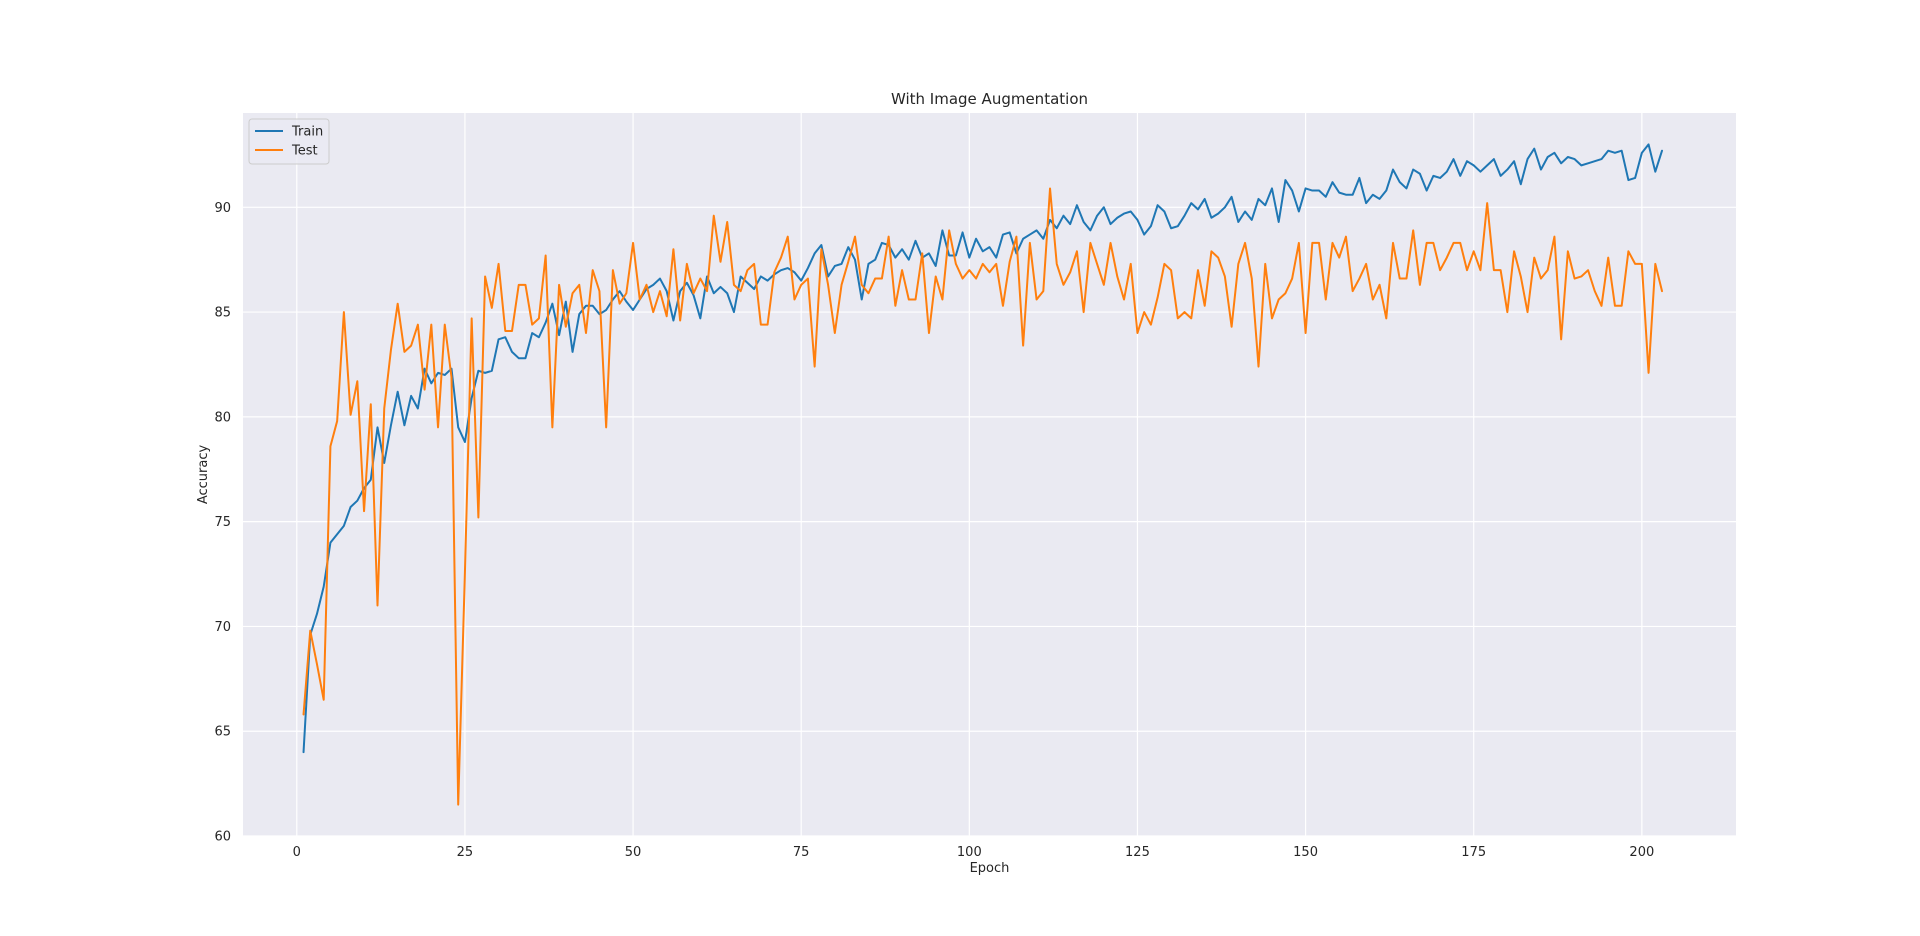 The height and width of the screenshot is (936, 1920). I want to click on y-tick-label: 65, so click(222, 732).